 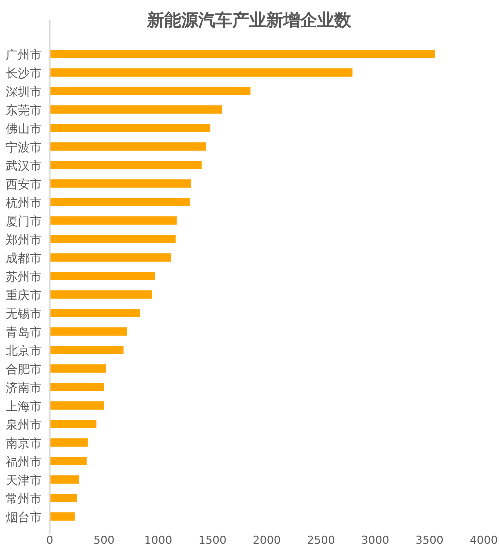 What do you see at coordinates (24, 332) in the screenshot?
I see `y-tick-label: 青岛市` at bounding box center [24, 332].